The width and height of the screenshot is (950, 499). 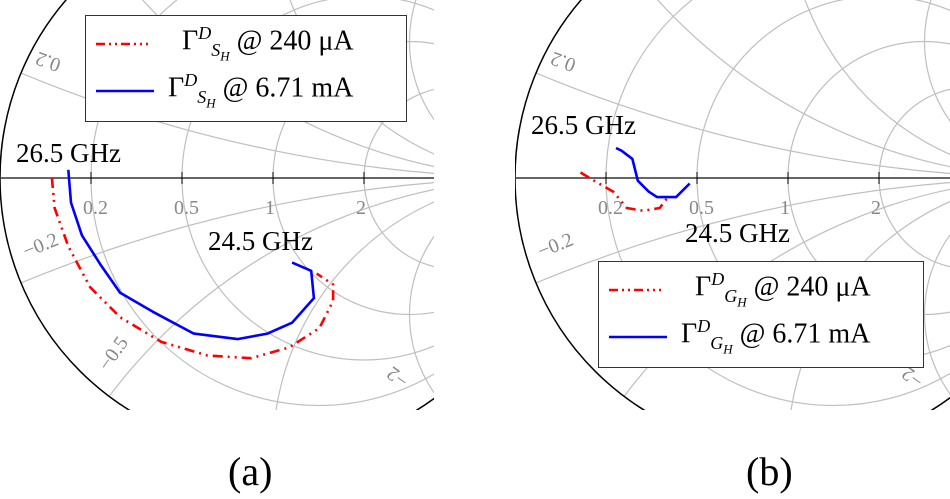 I want to click on legend-b-entry-671ma: ΓDGH @ 6.71 mA, so click(x=735, y=336).